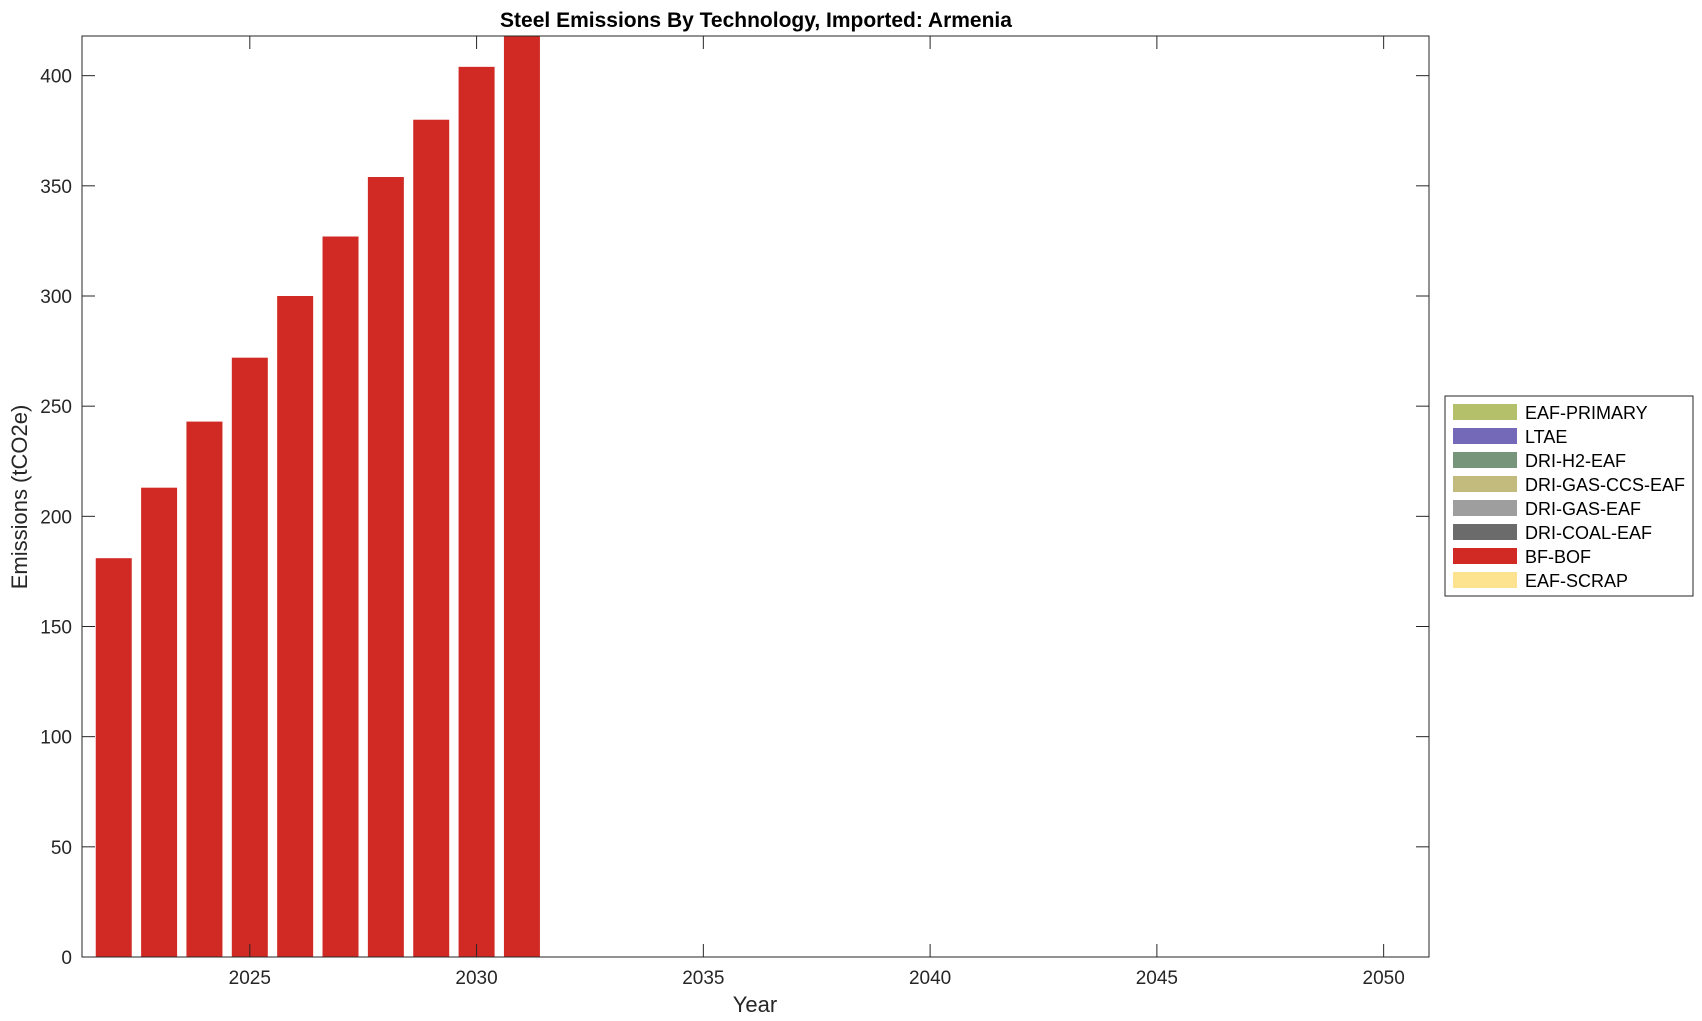  What do you see at coordinates (755, 1004) in the screenshot?
I see `x-axis-title: Year` at bounding box center [755, 1004].